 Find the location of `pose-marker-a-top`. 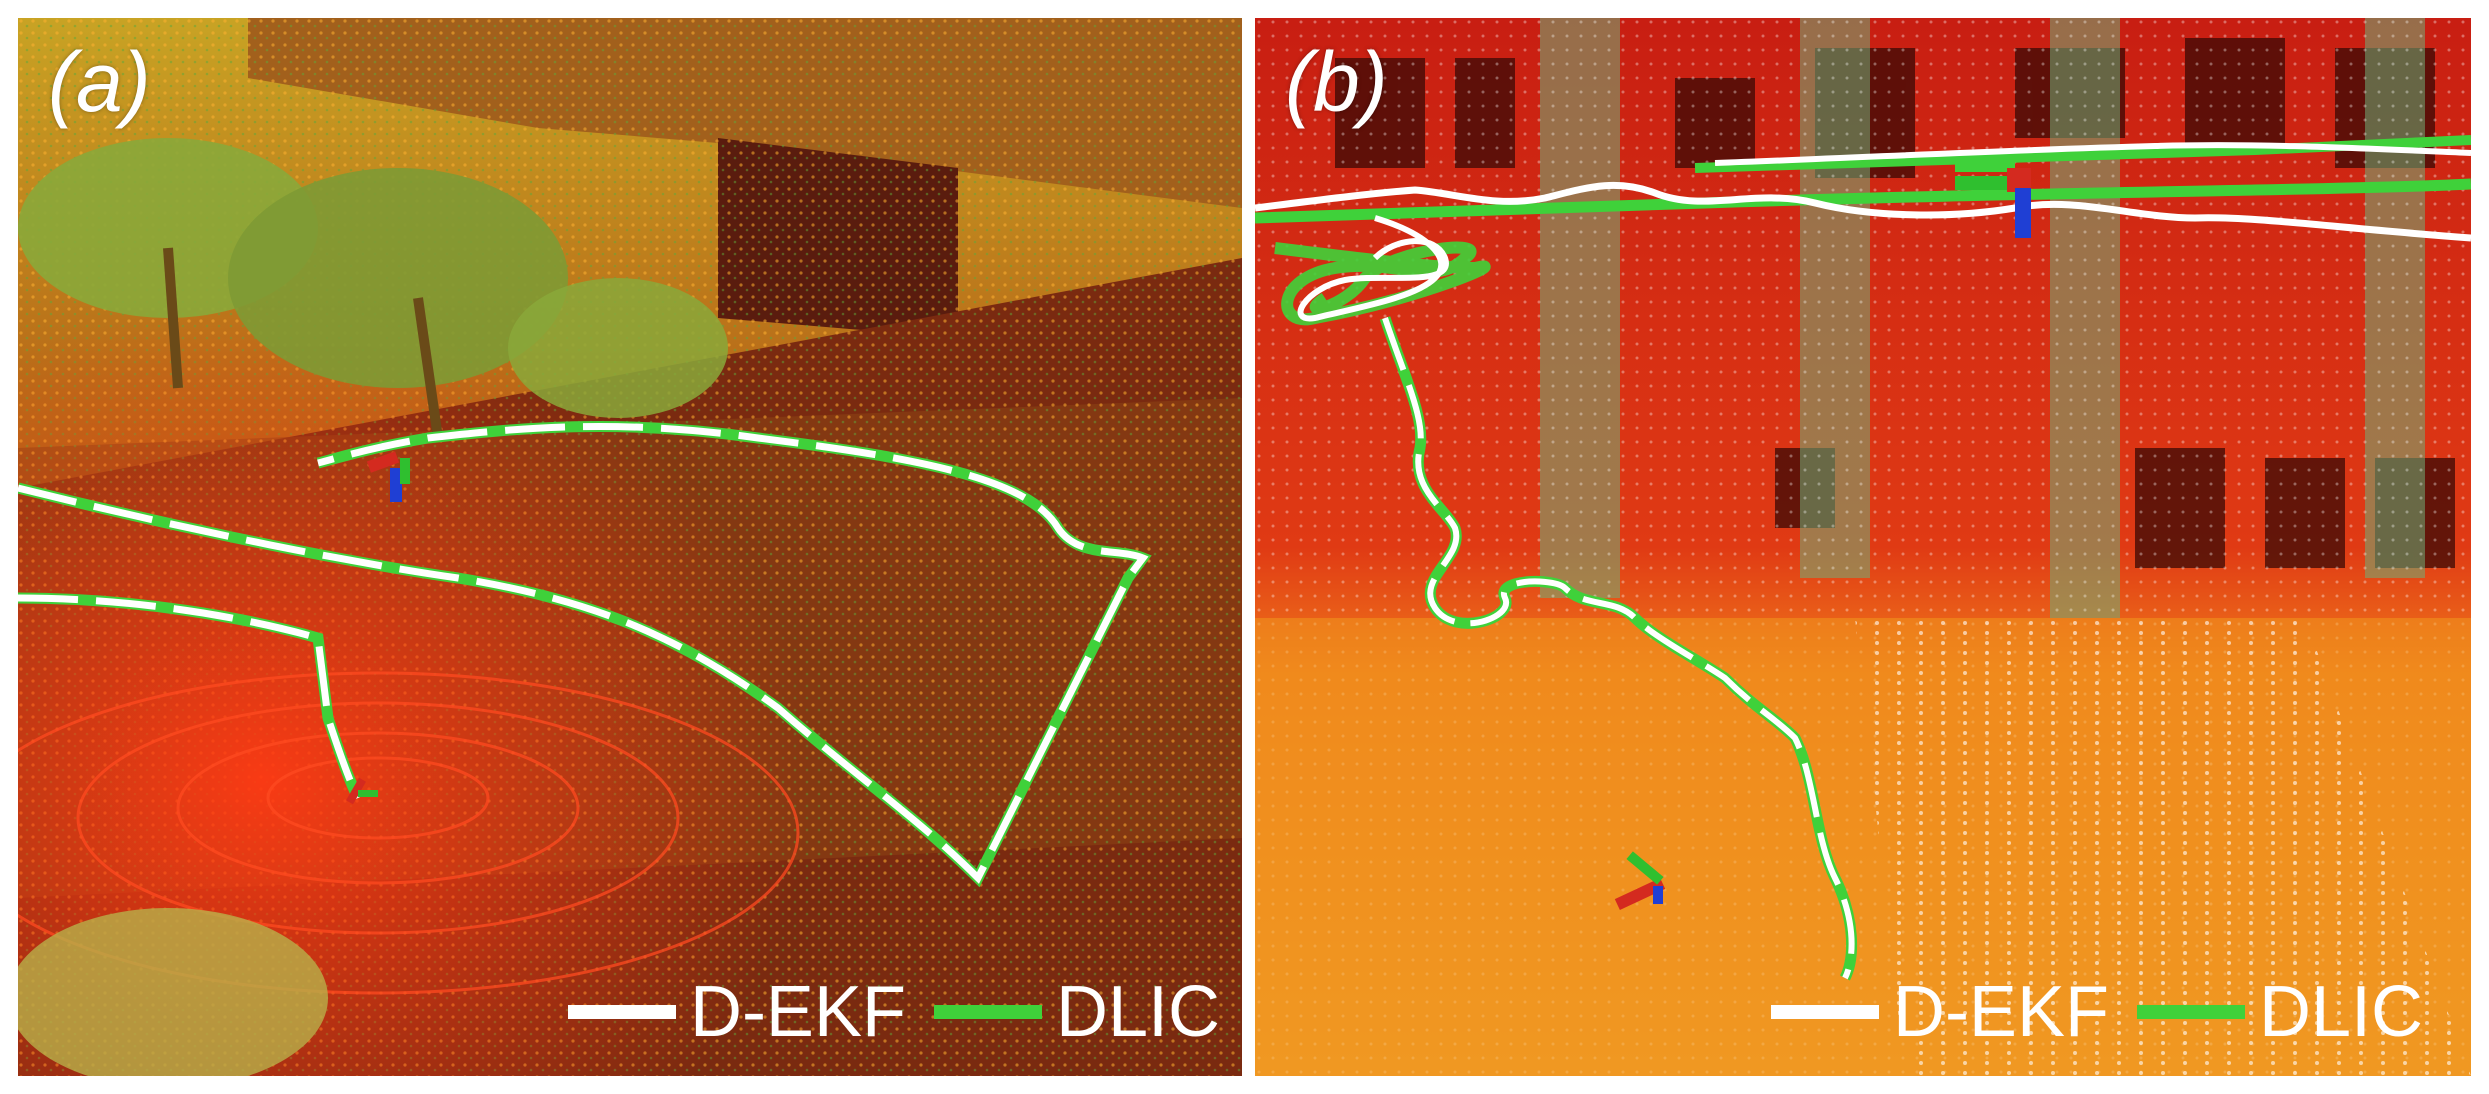

pose-marker-a-top is located at coordinates (388, 476).